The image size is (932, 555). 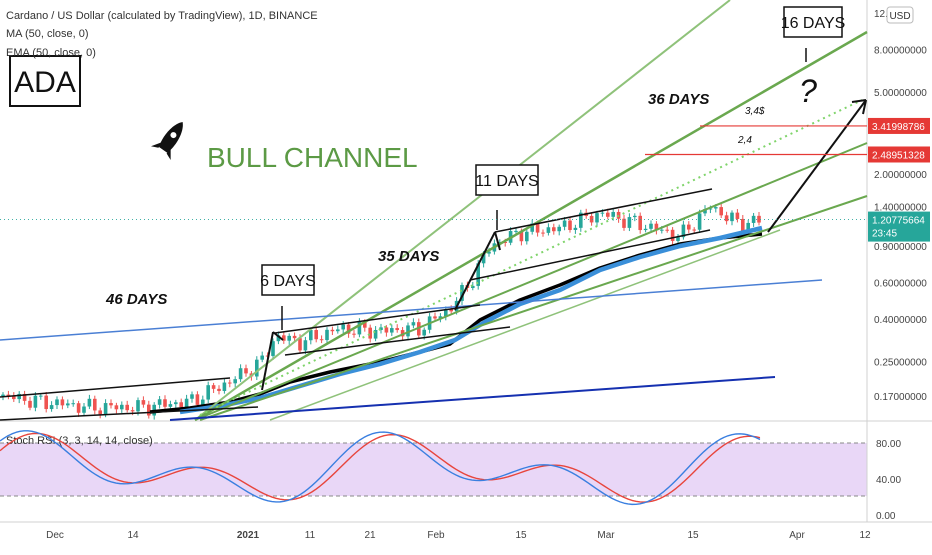 I want to click on stoch-k-line, so click(x=380, y=468).